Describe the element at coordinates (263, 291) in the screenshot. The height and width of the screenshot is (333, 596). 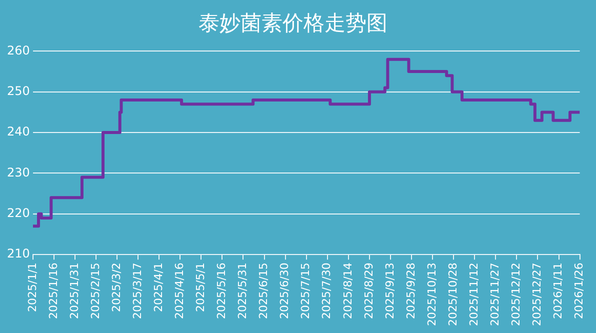
I see `x-tick-label: 2025/6/15` at that location.